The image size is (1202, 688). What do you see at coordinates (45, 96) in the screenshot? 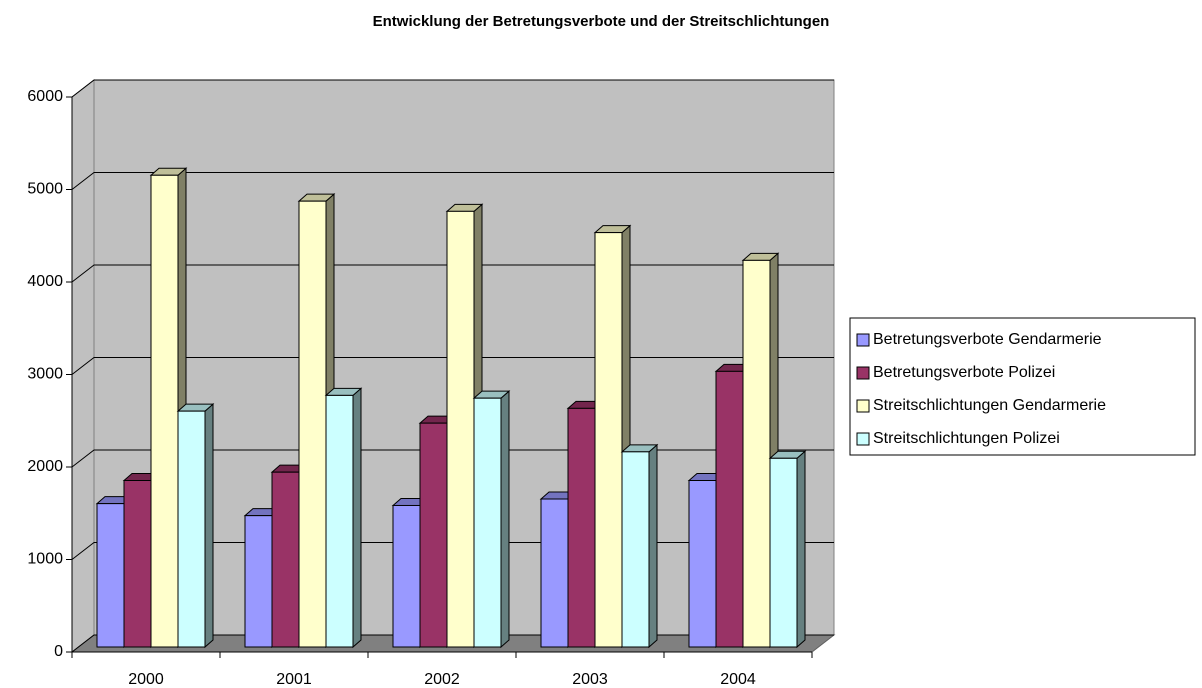
I see `y-tick-label: 6000` at bounding box center [45, 96].